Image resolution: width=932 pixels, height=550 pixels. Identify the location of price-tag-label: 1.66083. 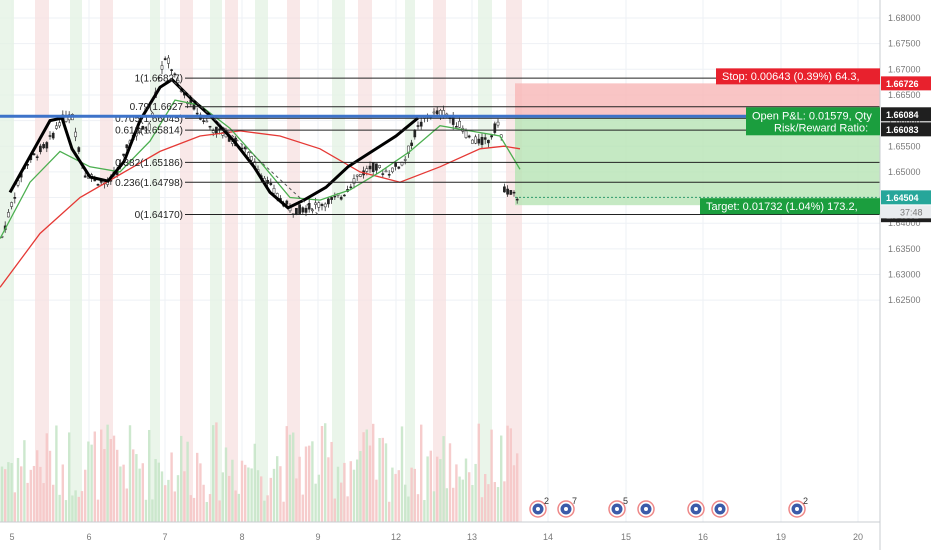
(902, 130).